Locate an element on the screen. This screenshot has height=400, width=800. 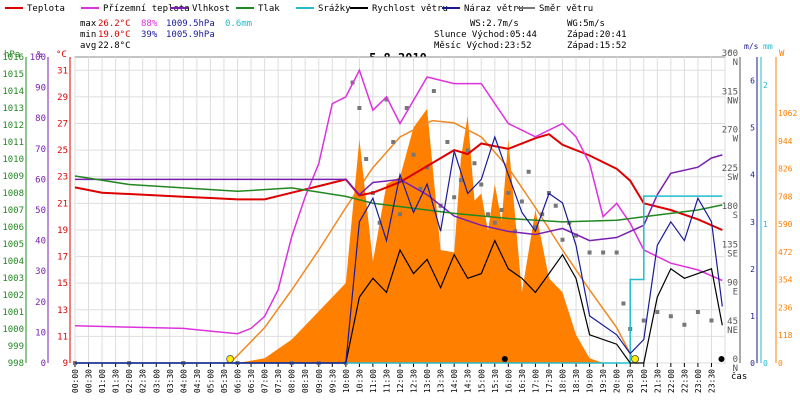
stat-avg-temp: 22.8°C is located at coordinates (114, 46).